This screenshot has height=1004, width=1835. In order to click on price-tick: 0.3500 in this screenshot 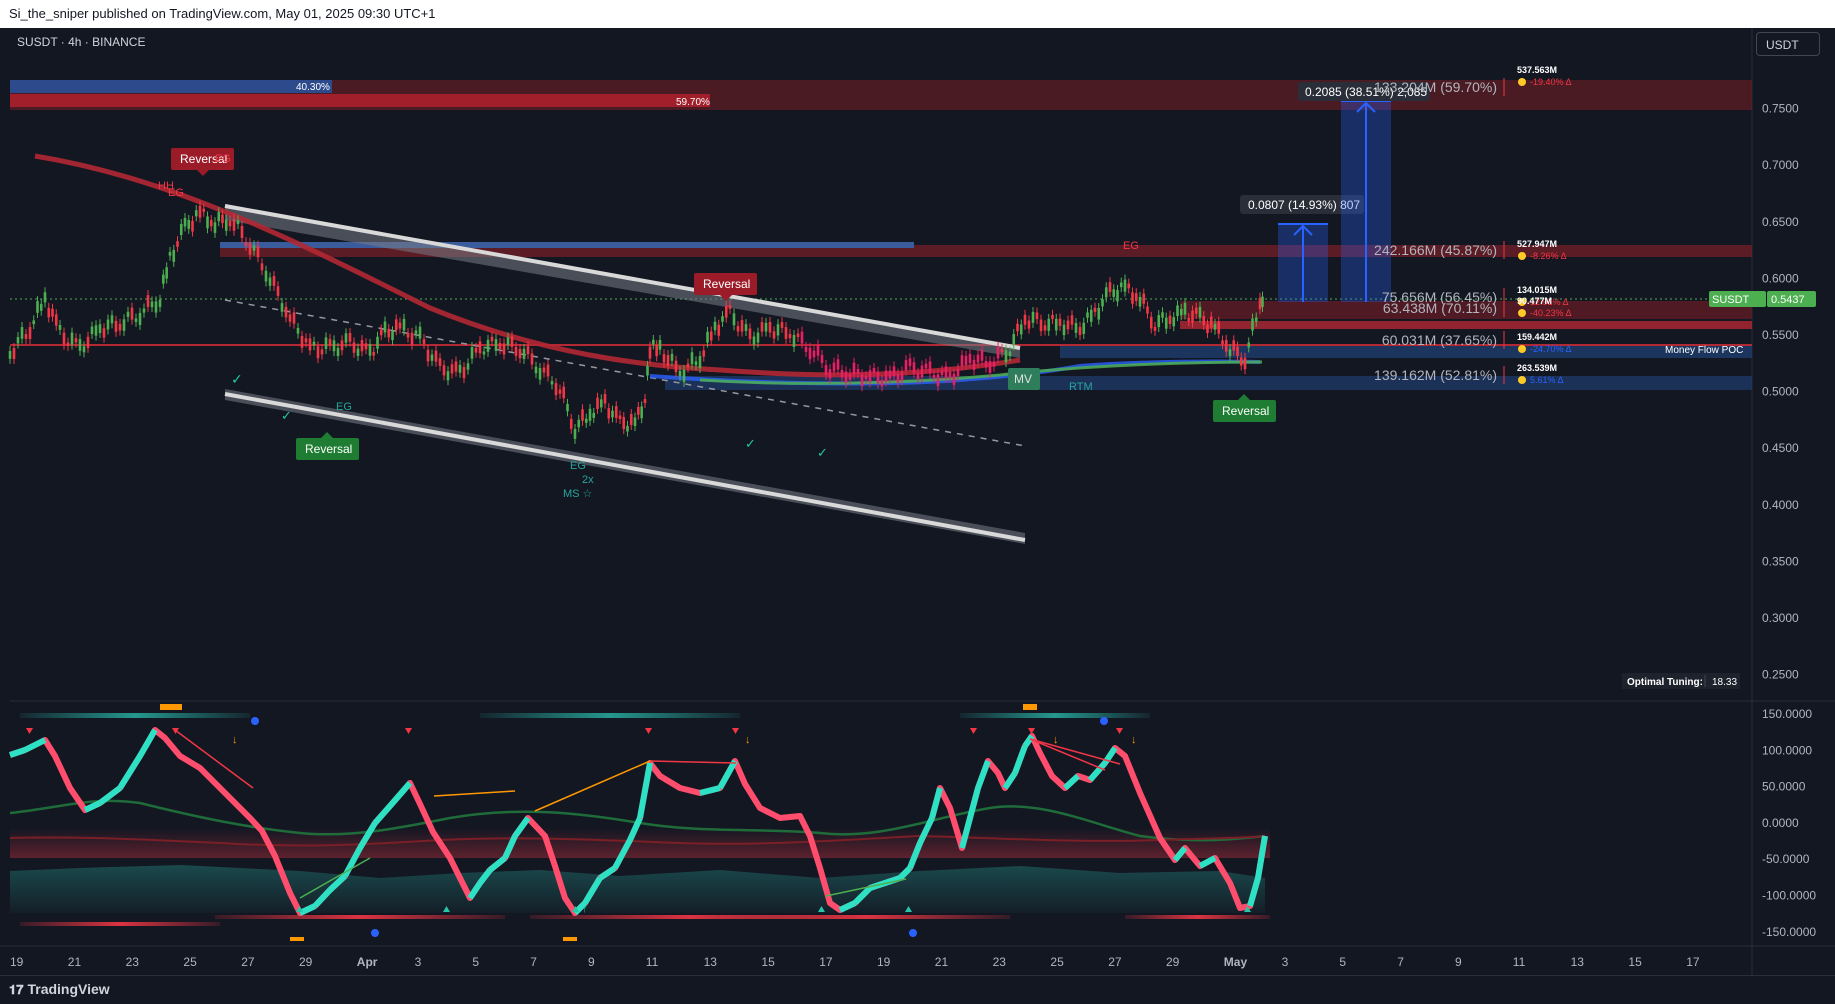, I will do `click(1780, 561)`.